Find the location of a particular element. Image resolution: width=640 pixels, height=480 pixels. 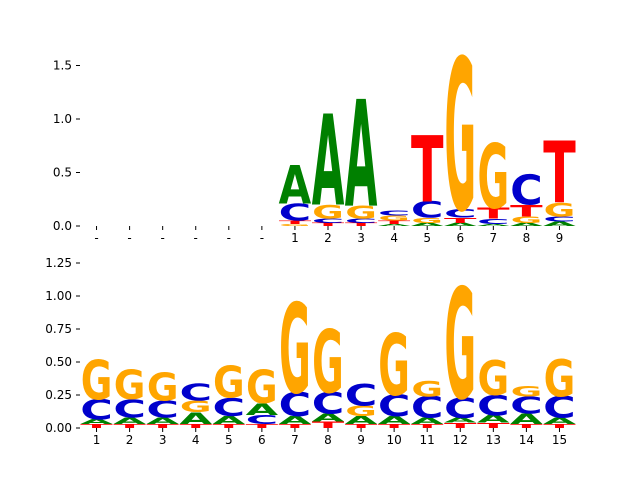

x-tick-label: 12 is located at coordinates (460, 440).